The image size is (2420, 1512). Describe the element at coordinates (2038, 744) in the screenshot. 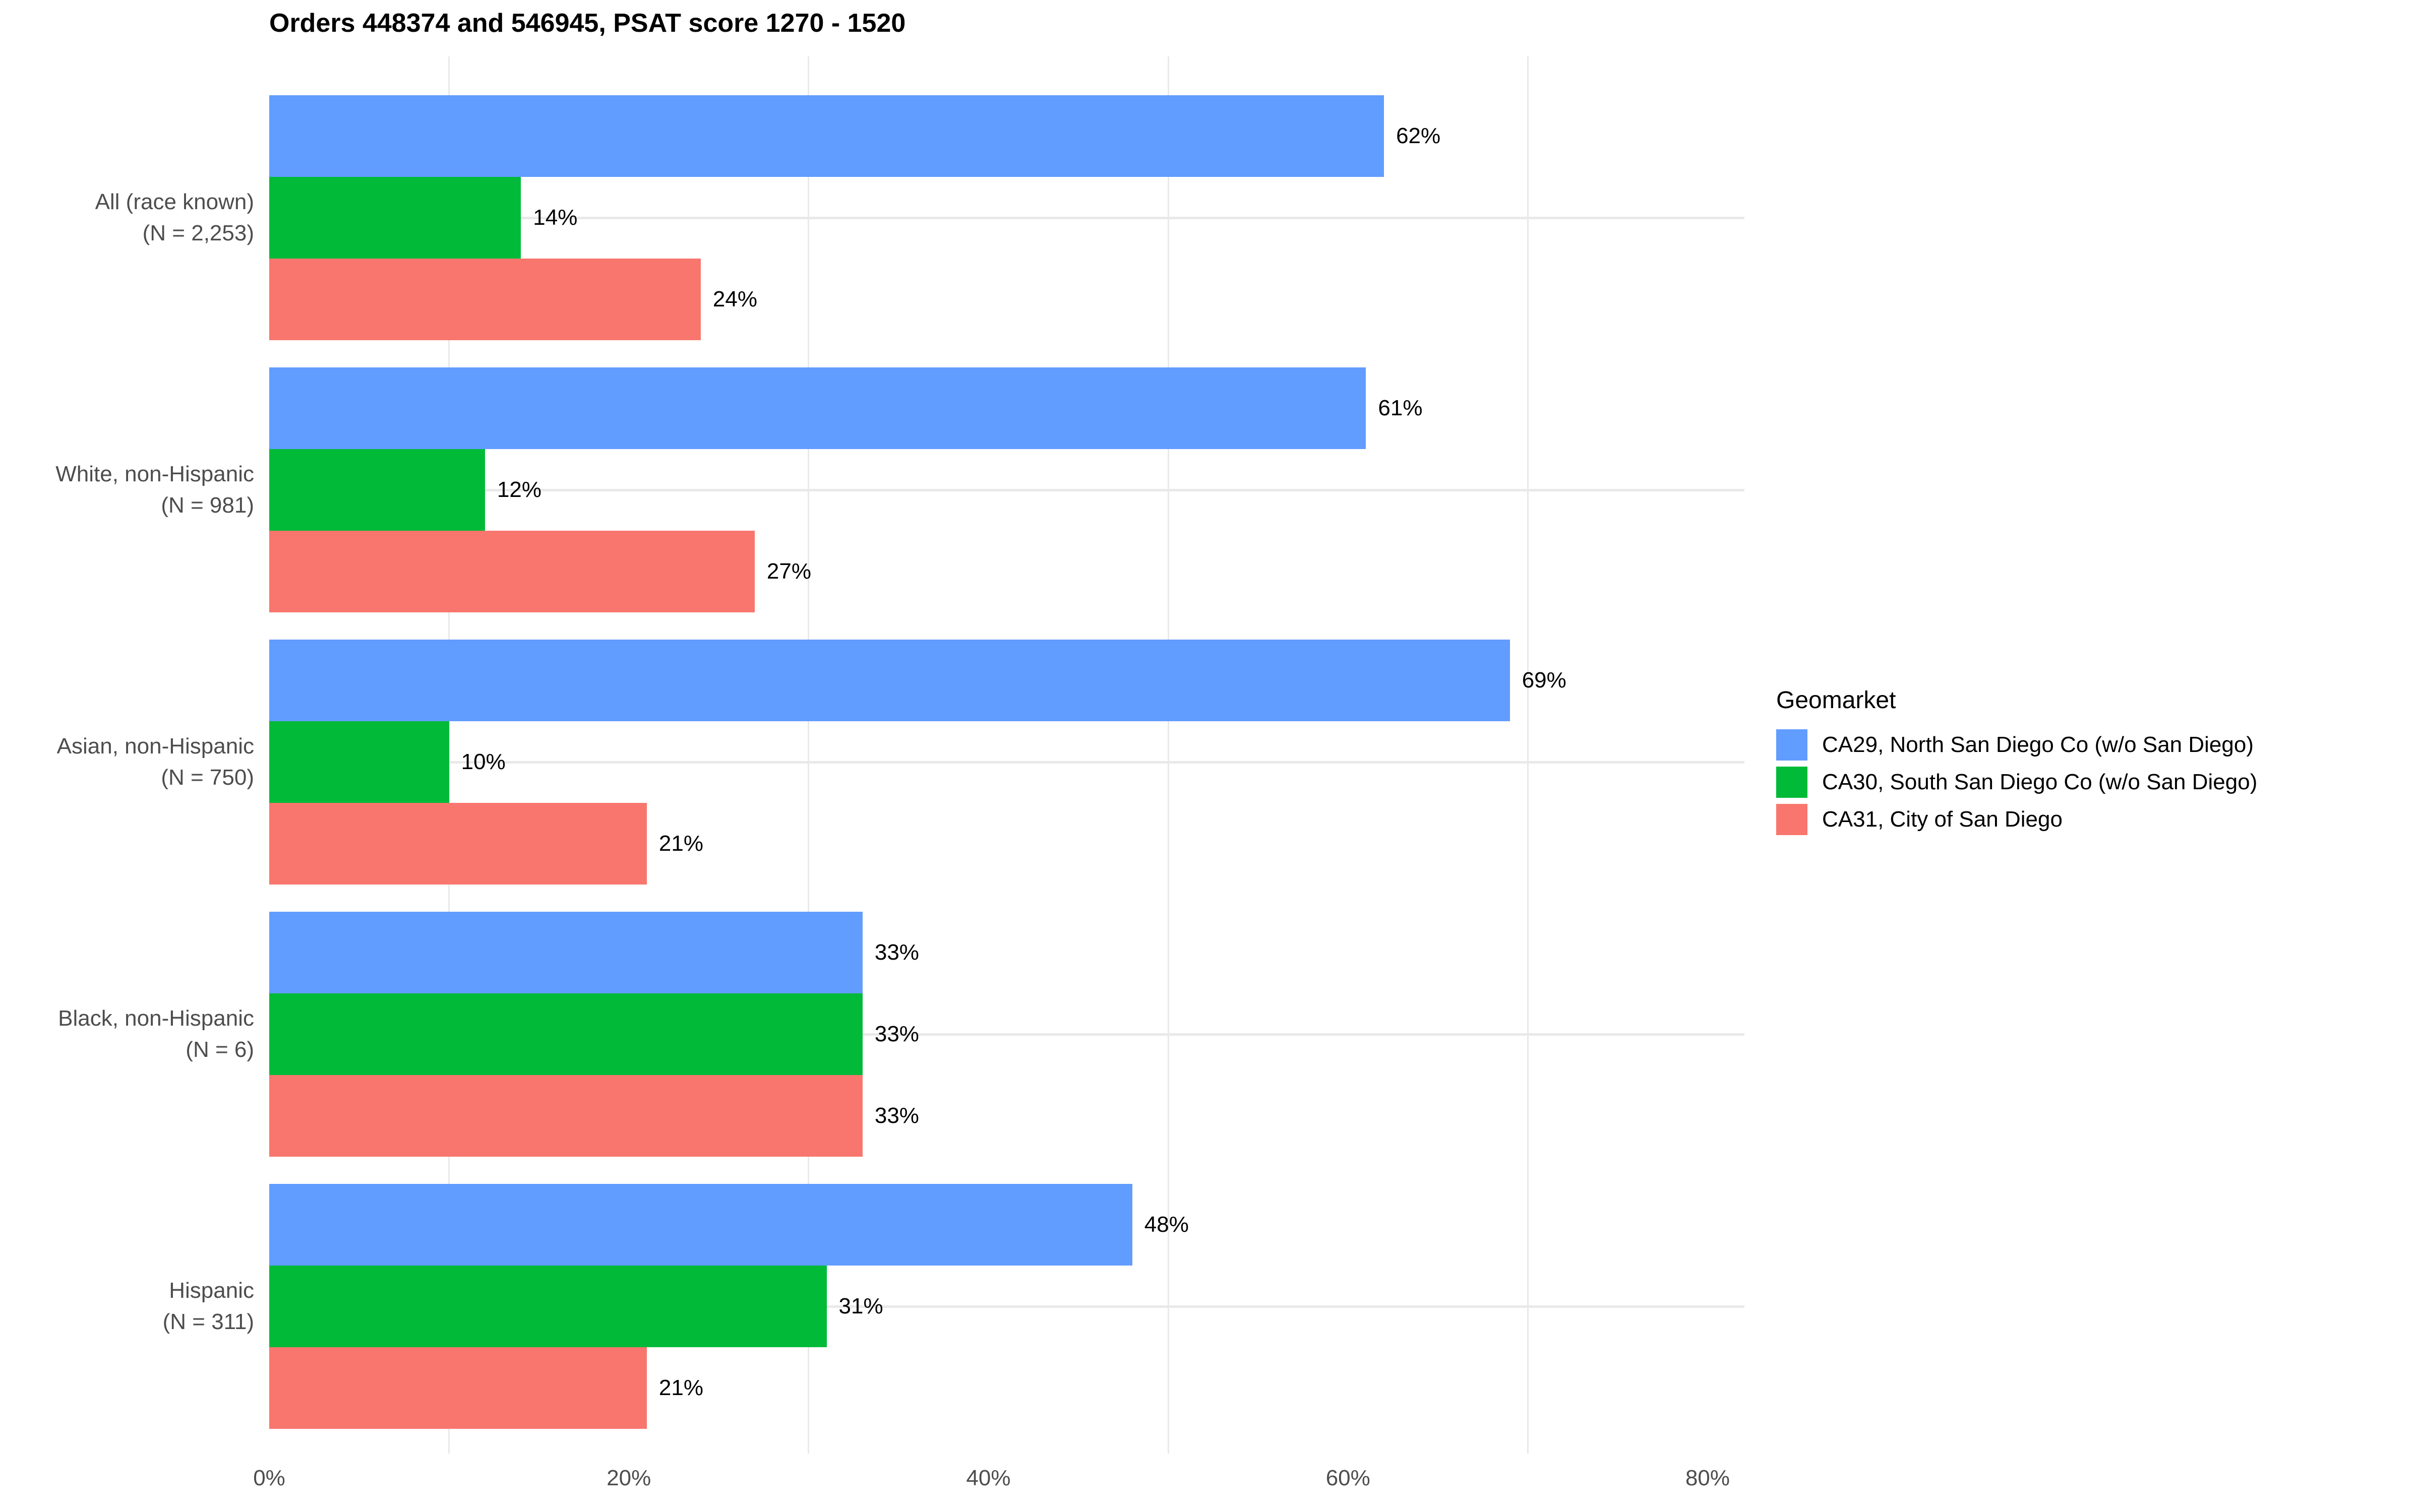

I see `legend-item-label: CA29, North San Diego Co (w/o San Diego)` at that location.